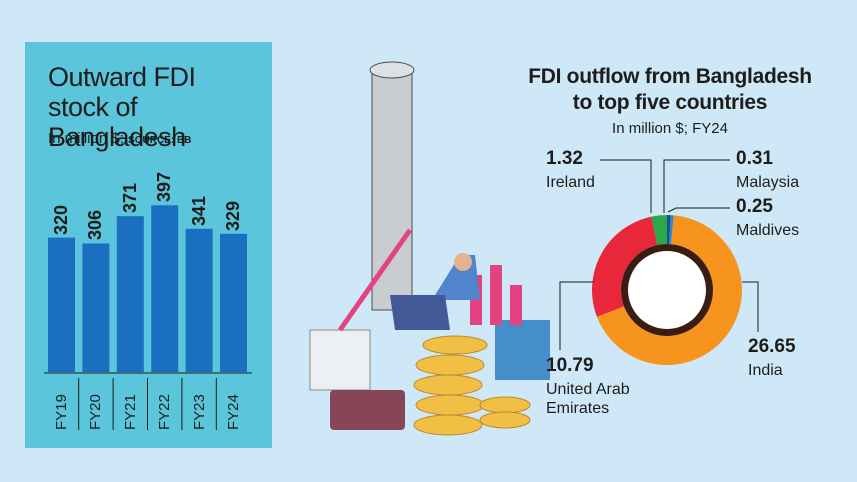  I want to click on category-label: Malaysia, so click(768, 182).